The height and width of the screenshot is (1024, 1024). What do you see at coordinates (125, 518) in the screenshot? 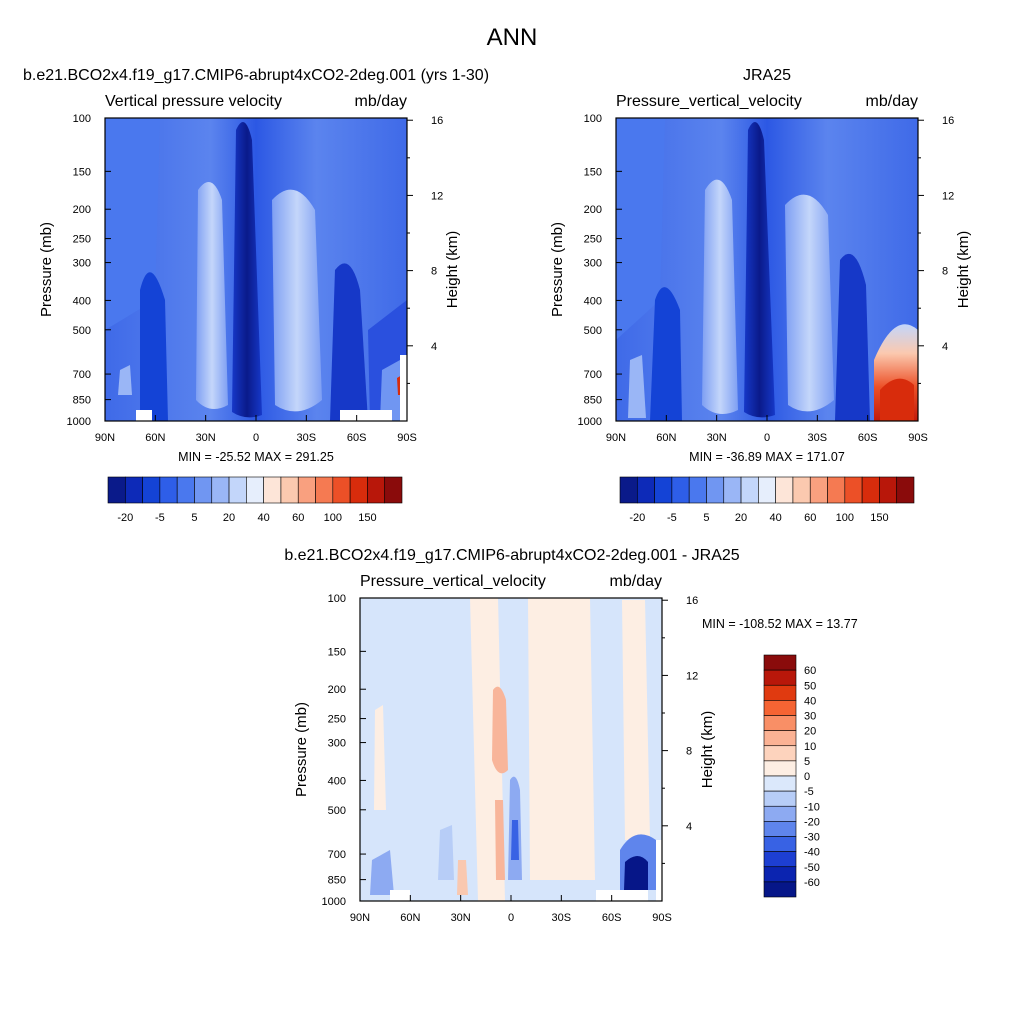
I see `colorbar-label: -20` at bounding box center [125, 518].